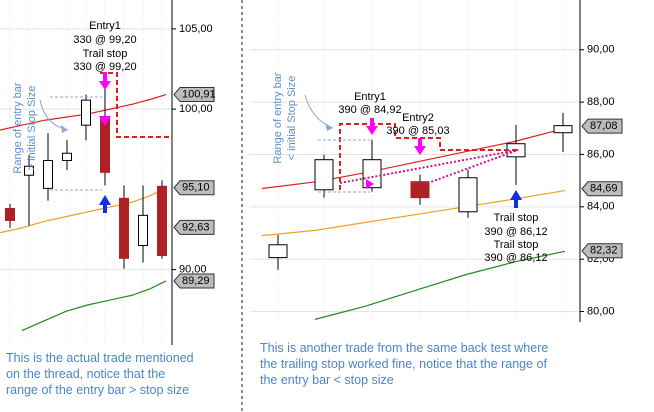  I want to click on annotation: 390 @ 85,03, so click(417, 131).